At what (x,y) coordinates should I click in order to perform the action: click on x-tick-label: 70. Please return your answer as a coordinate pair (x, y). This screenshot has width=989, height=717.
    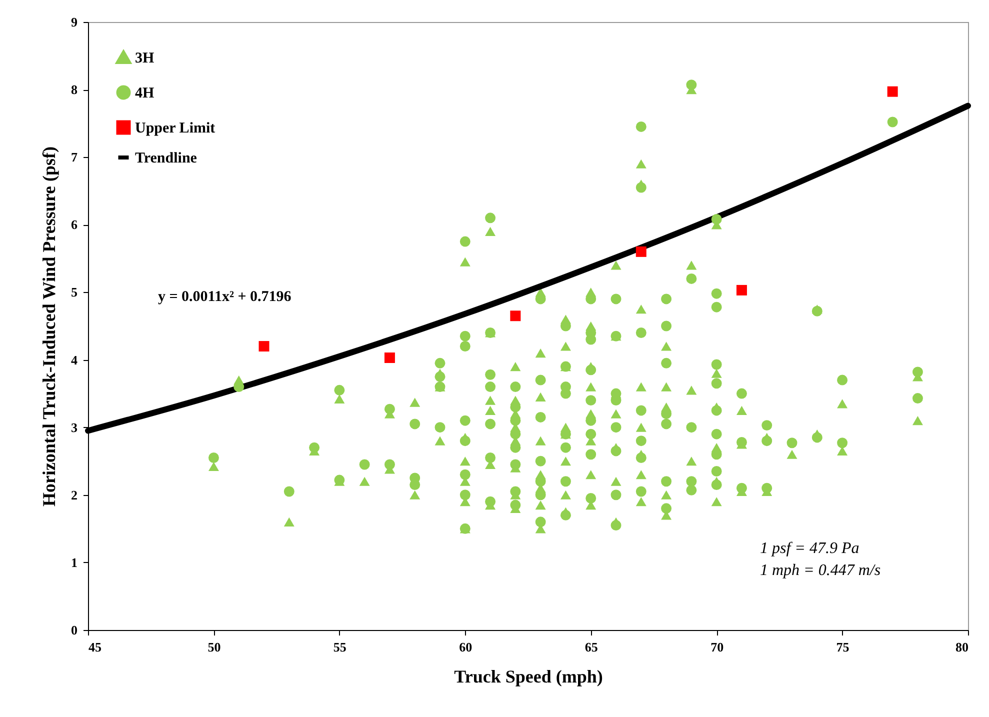
    Looking at the image, I should click on (717, 647).